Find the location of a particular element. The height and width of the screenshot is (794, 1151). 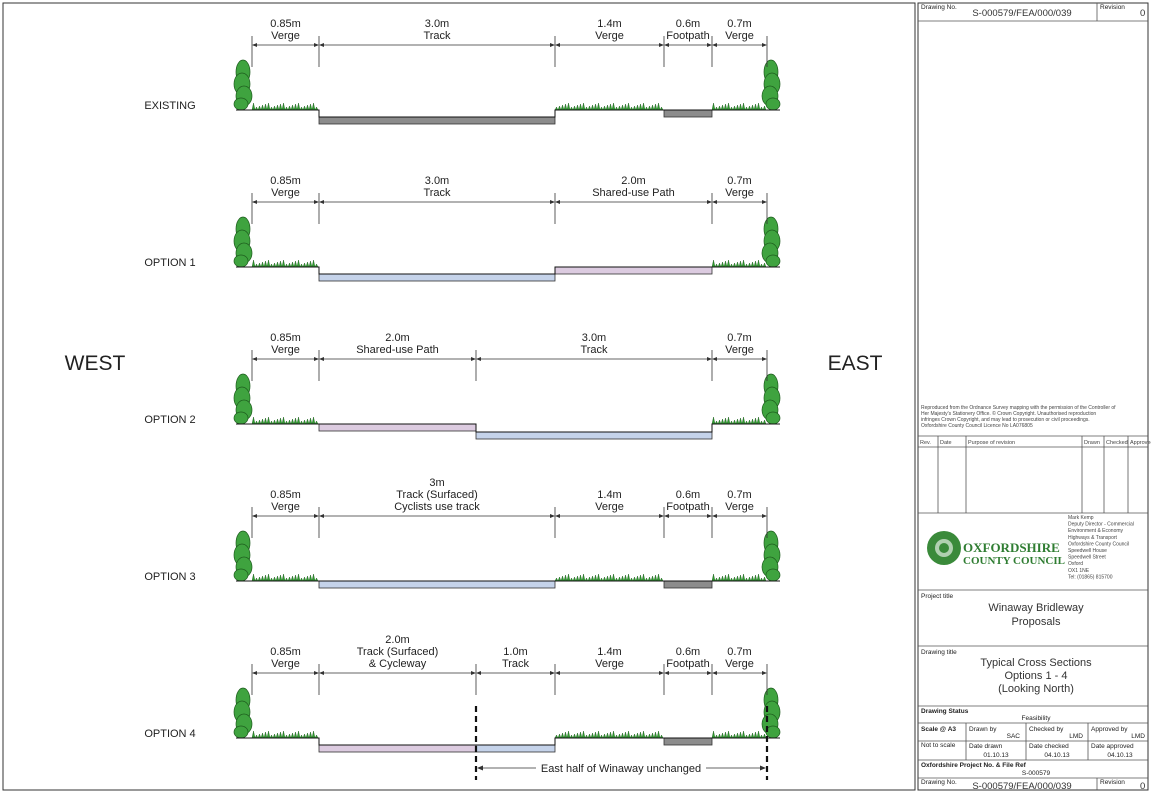

address-line: Speedwell House is located at coordinates (1087, 551).